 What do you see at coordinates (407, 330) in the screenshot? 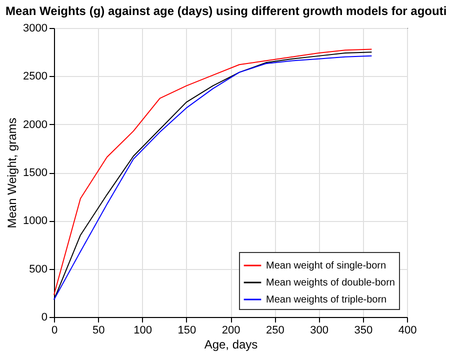
I see `x-tick-label: 400` at bounding box center [407, 330].